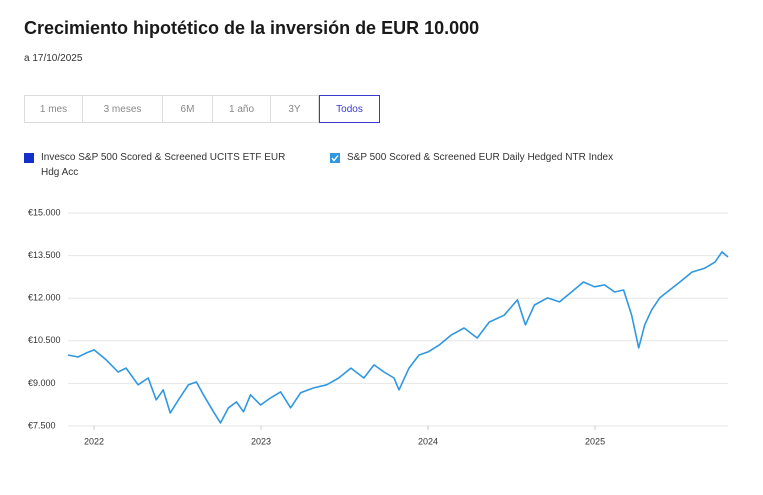  I want to click on y-tick-label: €9.000, so click(42, 383).